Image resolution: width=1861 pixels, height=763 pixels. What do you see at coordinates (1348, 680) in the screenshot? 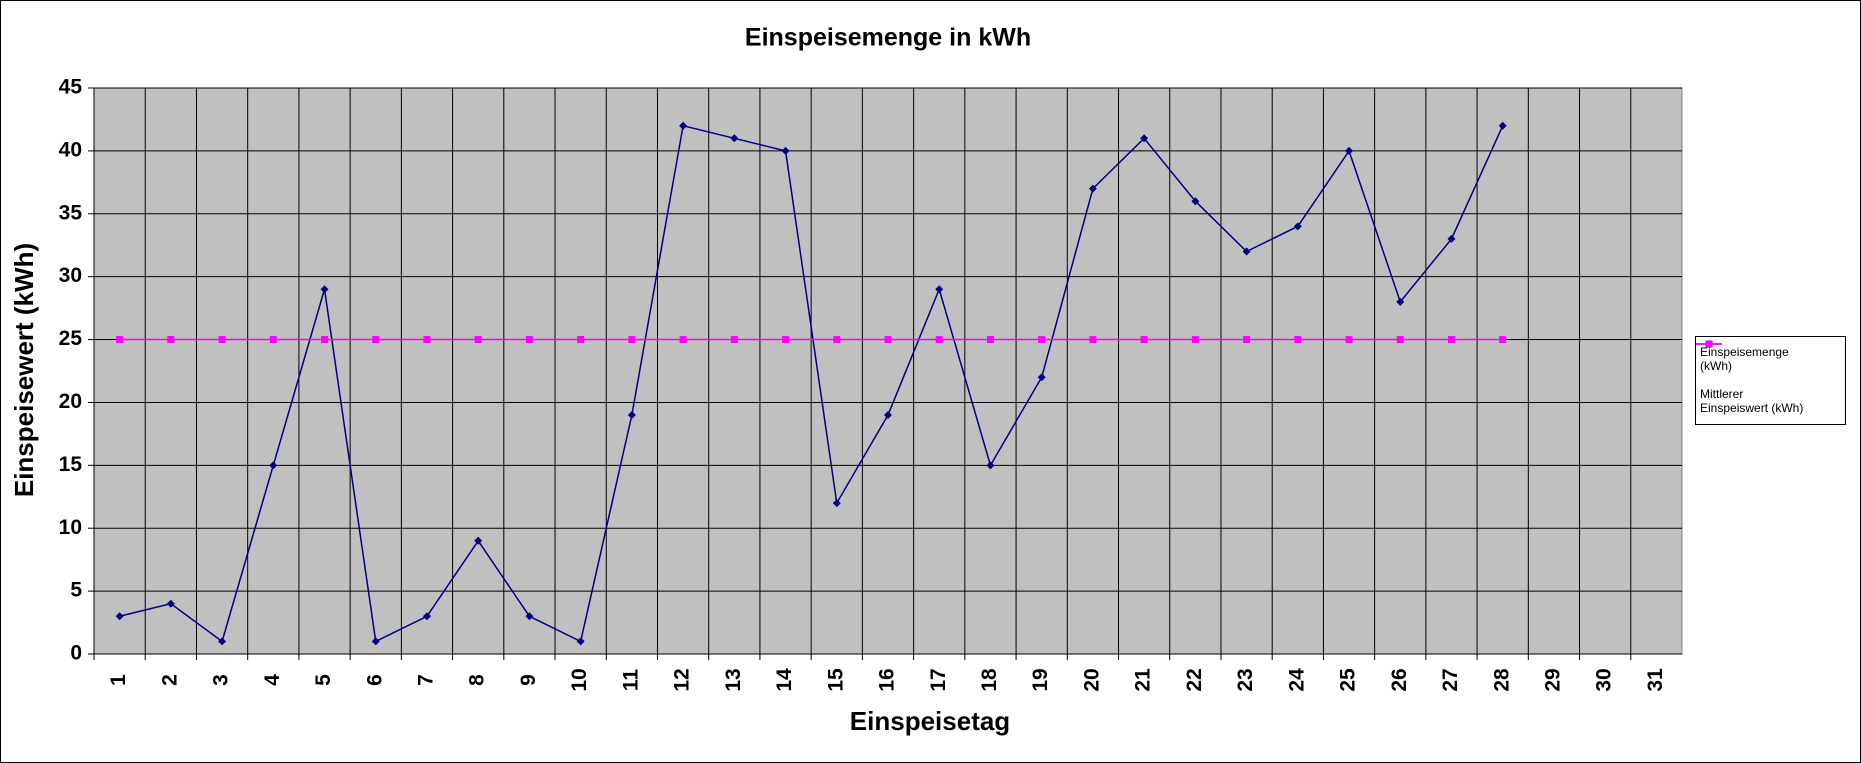
I see `x-tick-label: 25` at bounding box center [1348, 680].